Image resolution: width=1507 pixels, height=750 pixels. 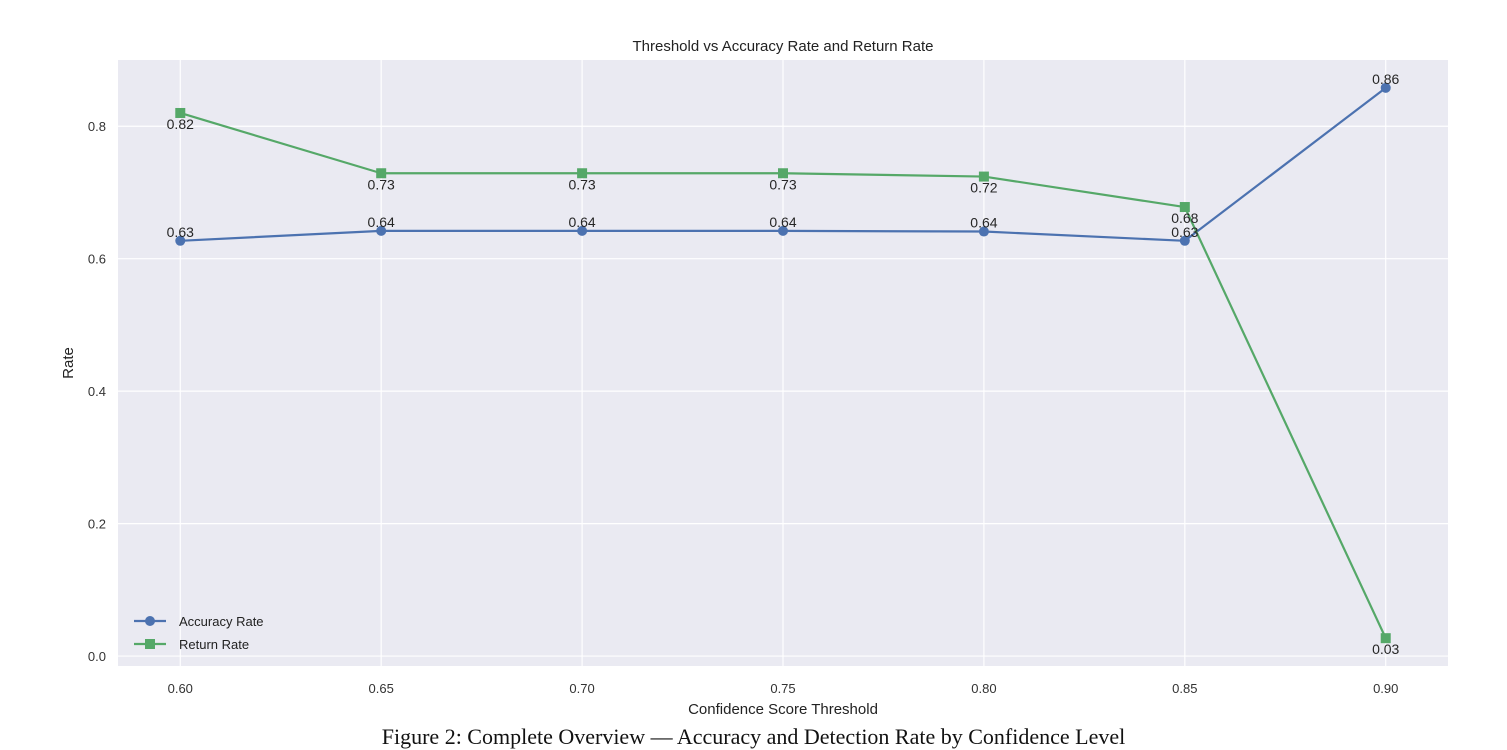 I want to click on legend: Accuracy Rate Return Rate, so click(x=199, y=633).